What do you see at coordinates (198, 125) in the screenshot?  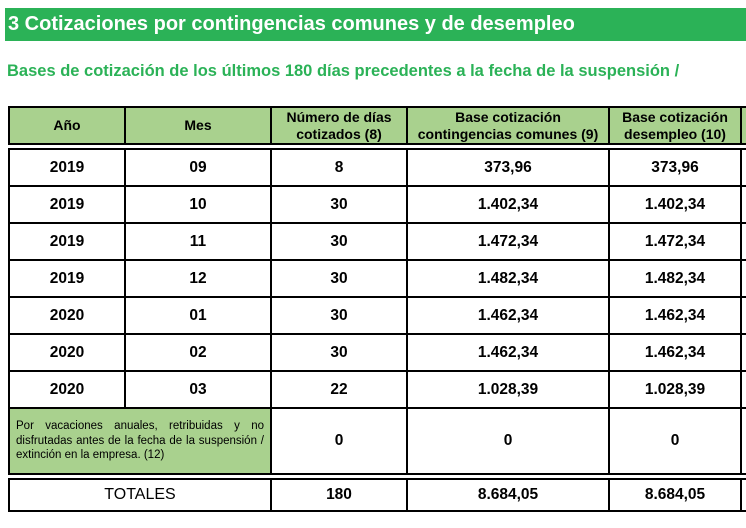 I see `header-month: Mes` at bounding box center [198, 125].